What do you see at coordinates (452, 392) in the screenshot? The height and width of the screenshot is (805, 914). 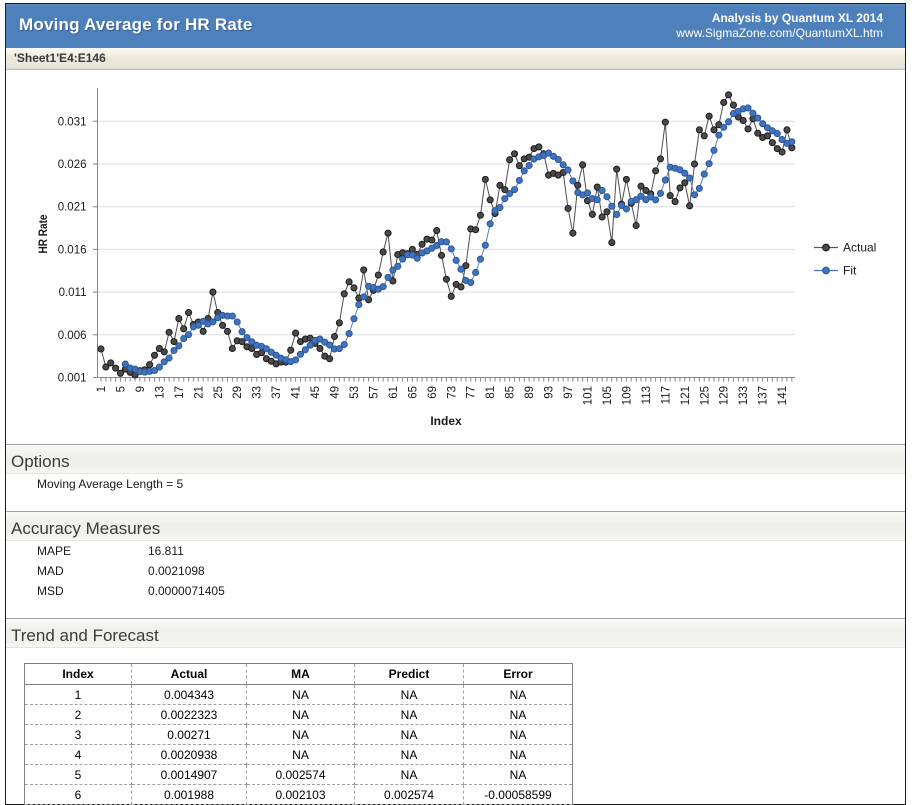 I see `svg-text: 73` at bounding box center [452, 392].